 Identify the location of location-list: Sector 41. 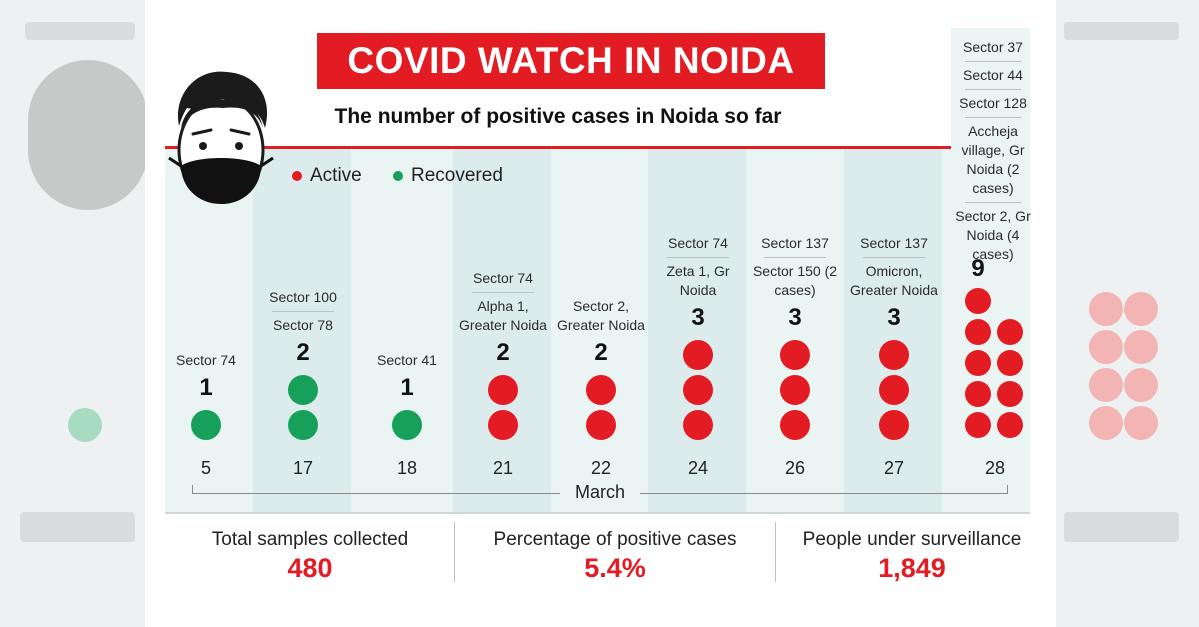
(407, 360).